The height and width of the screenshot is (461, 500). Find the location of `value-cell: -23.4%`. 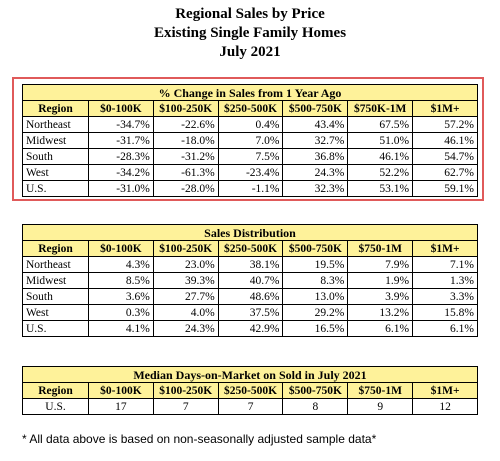

value-cell: -23.4% is located at coordinates (250, 172).